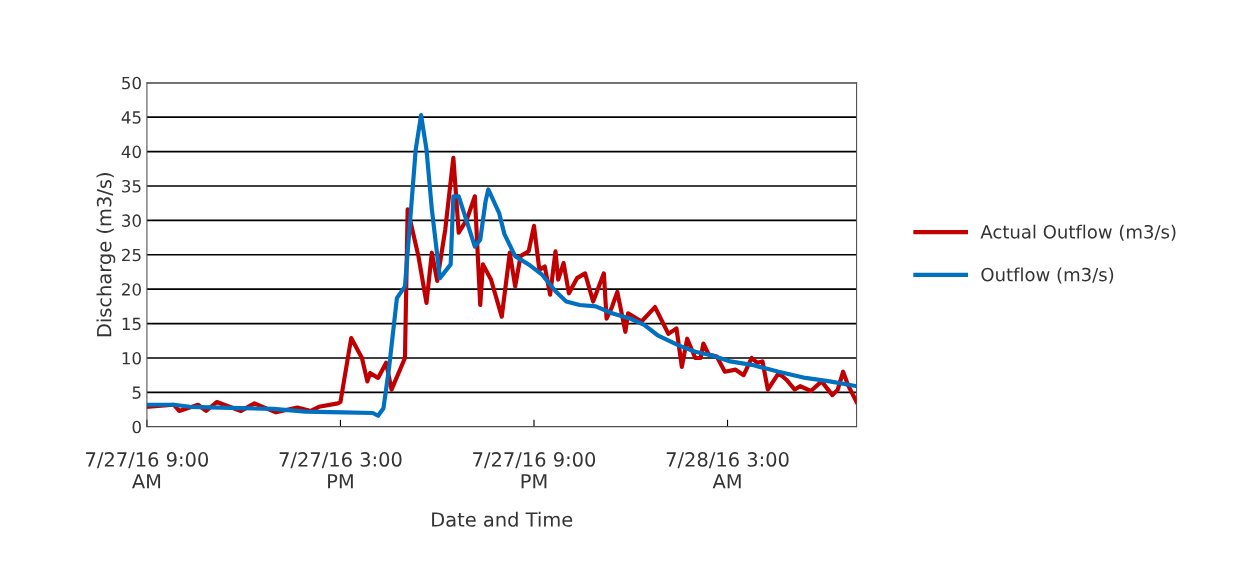  Describe the element at coordinates (147, 470) in the screenshot. I see `x-tick-label: 7/27/16 9:00 AM` at that location.